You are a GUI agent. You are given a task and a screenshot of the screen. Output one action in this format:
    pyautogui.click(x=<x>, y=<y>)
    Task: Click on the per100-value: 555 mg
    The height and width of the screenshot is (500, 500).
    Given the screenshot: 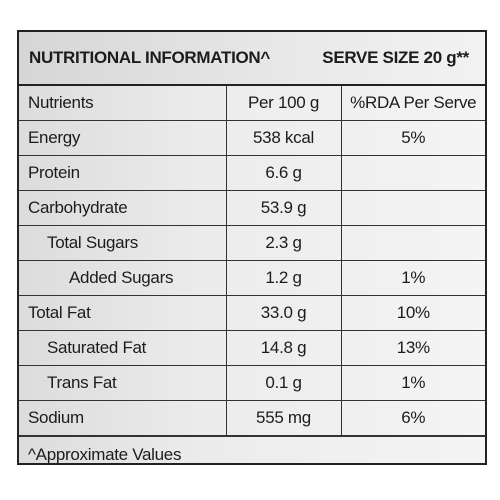 What is the action you would take?
    pyautogui.click(x=283, y=418)
    